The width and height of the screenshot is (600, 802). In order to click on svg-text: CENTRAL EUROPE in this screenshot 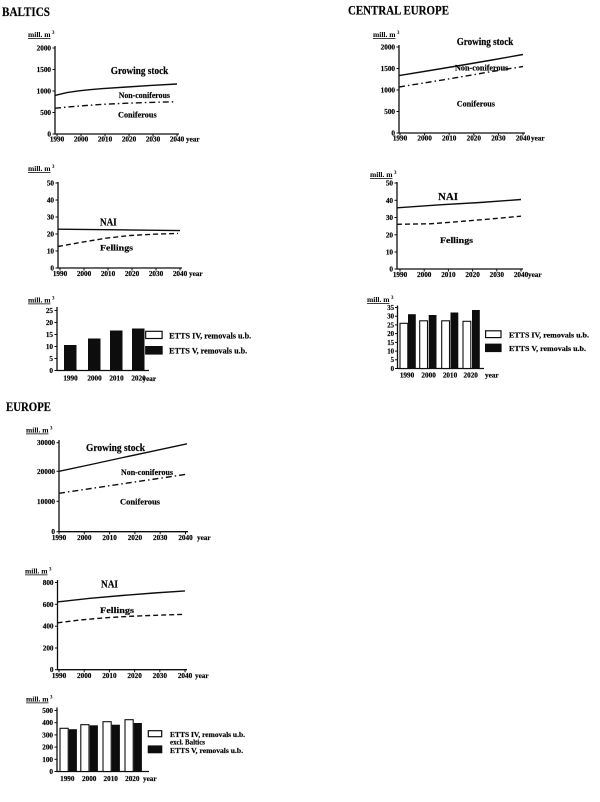, I will do `click(398, 11)`.